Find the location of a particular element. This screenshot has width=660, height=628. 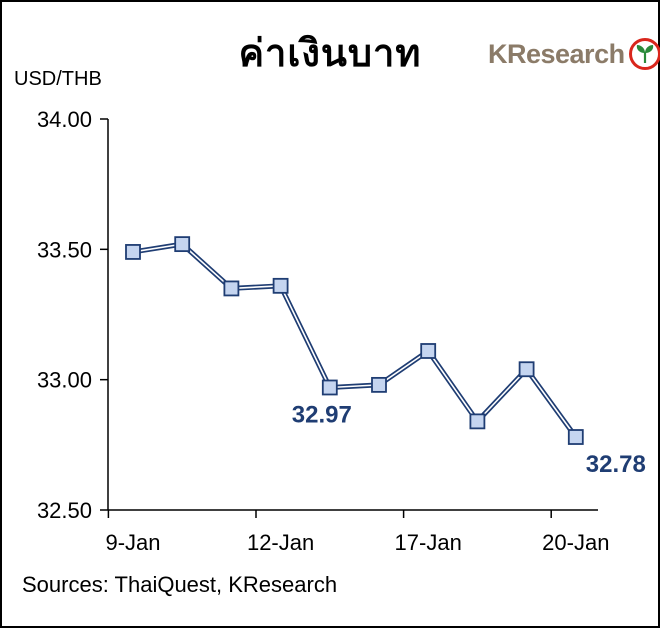

x-tick-label: 9-Jan is located at coordinates (132, 542).